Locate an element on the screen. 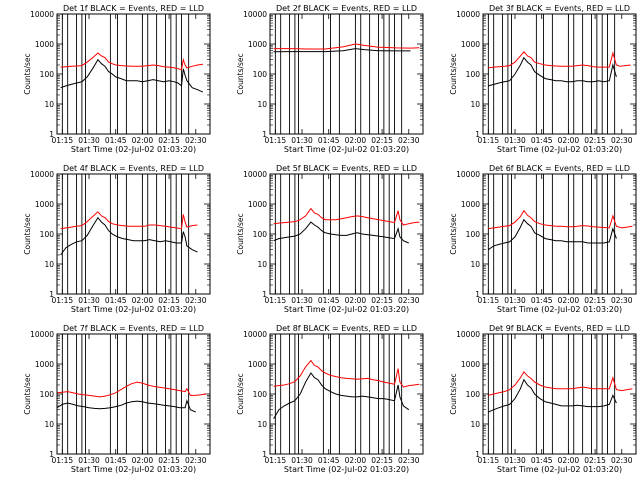  panel-title: Det 3f BLACK = Events, RED = LLD is located at coordinates (559, 8).